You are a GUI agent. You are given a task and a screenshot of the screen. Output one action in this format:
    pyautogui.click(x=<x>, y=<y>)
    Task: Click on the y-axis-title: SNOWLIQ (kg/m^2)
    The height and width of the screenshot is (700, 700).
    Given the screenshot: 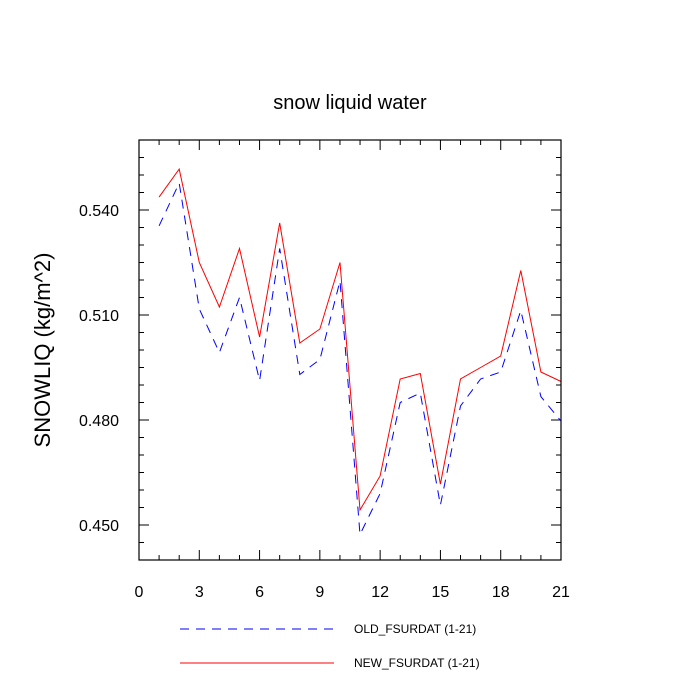 What is the action you would take?
    pyautogui.click(x=42, y=350)
    